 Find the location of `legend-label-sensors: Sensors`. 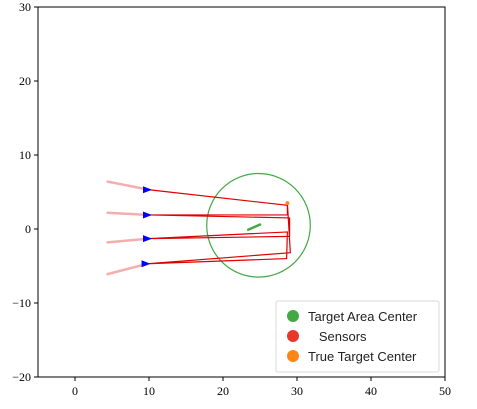

legend-label-sensors: Sensors is located at coordinates (337, 336).